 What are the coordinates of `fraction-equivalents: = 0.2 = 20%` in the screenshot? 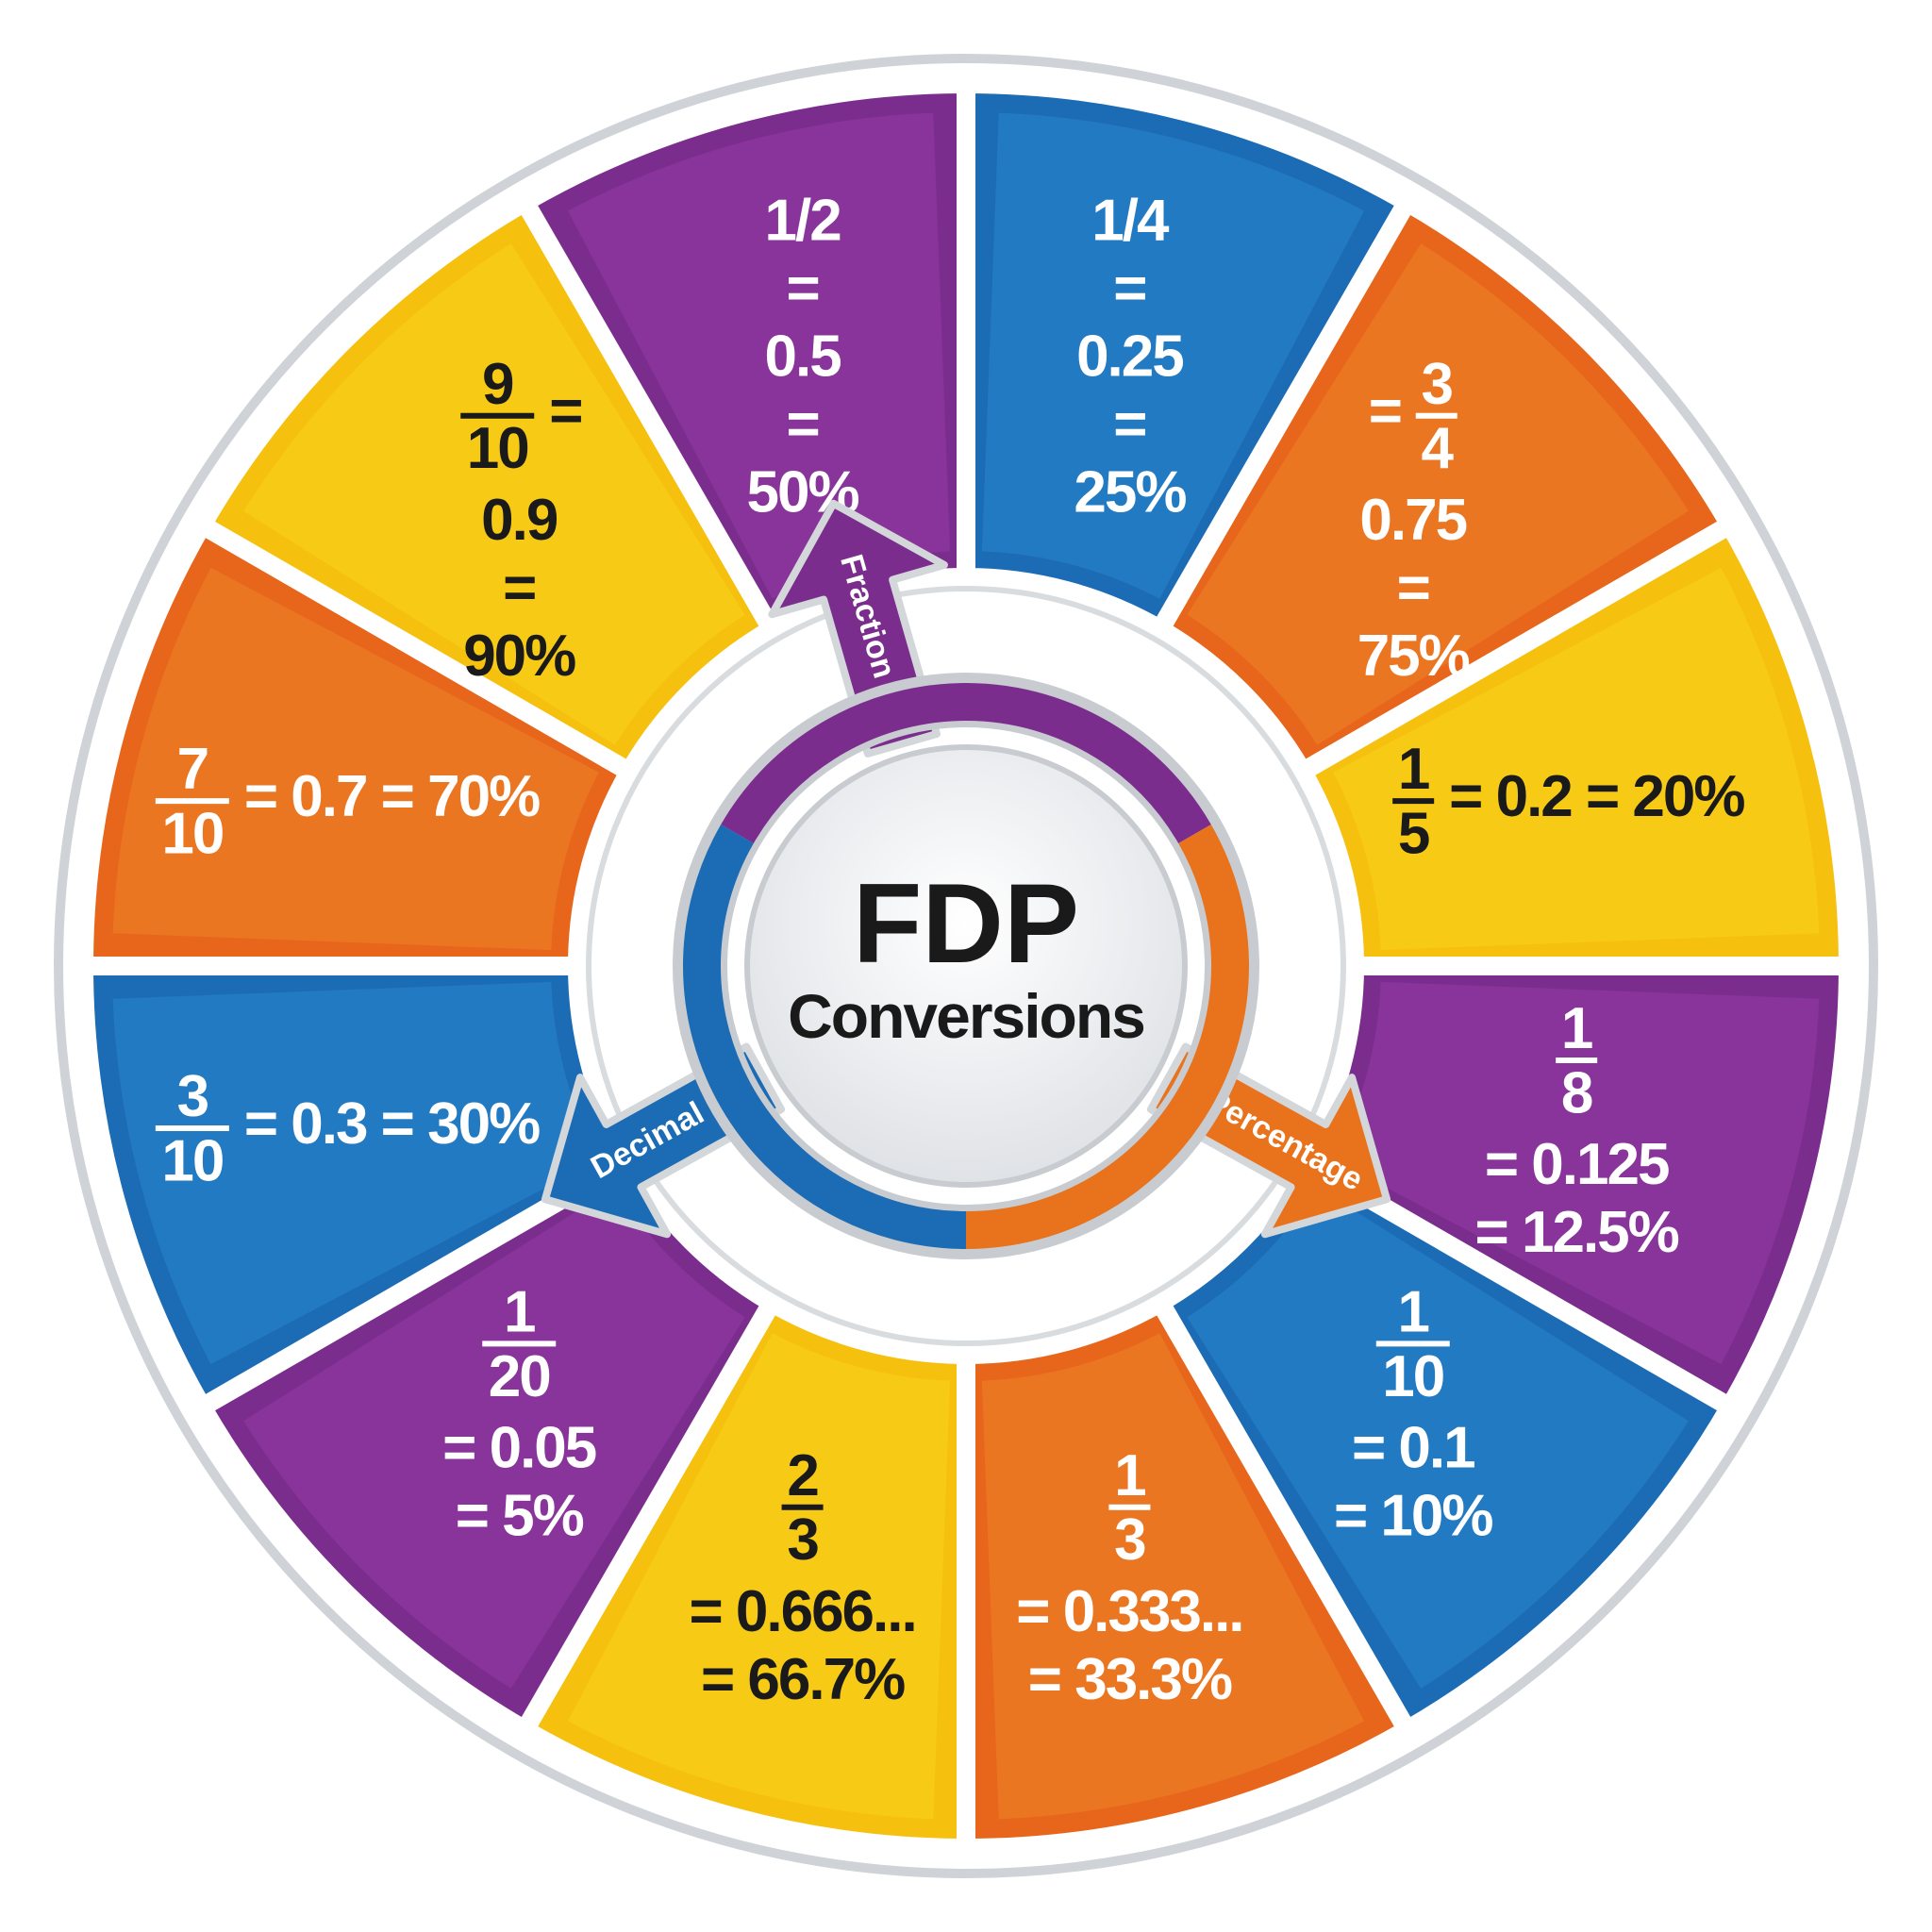 It's located at (1596, 796).